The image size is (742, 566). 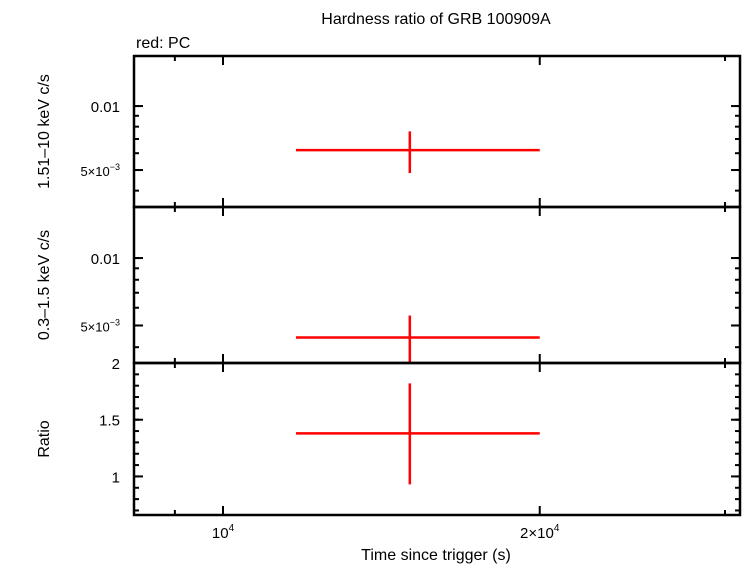 What do you see at coordinates (163, 43) in the screenshot?
I see `legend-note: red: PC` at bounding box center [163, 43].